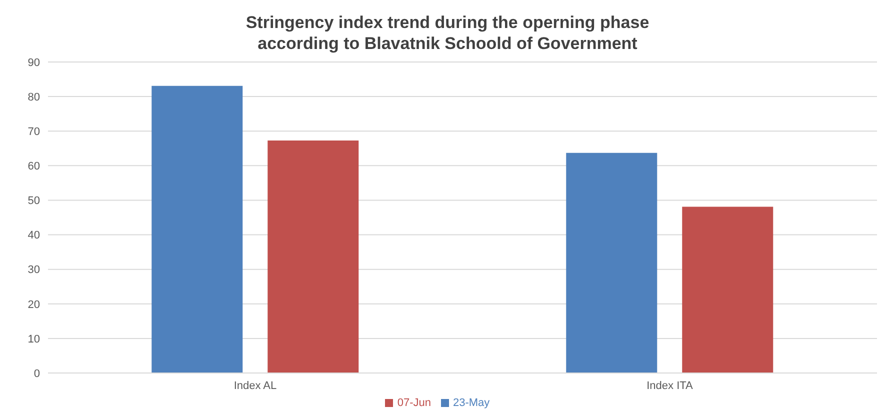 This screenshot has height=417, width=895. What do you see at coordinates (471, 403) in the screenshot?
I see `legend-label: 23-May` at bounding box center [471, 403].